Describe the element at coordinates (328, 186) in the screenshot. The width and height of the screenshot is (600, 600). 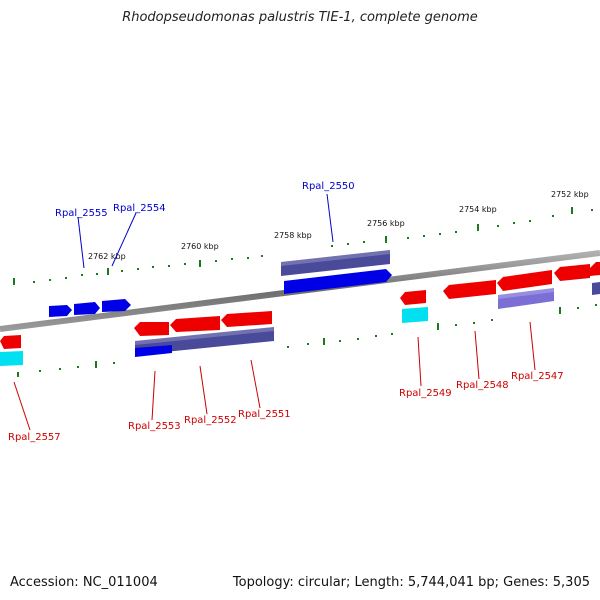
I see `gene-label-rpal-2550: Rpal_2550` at that location.